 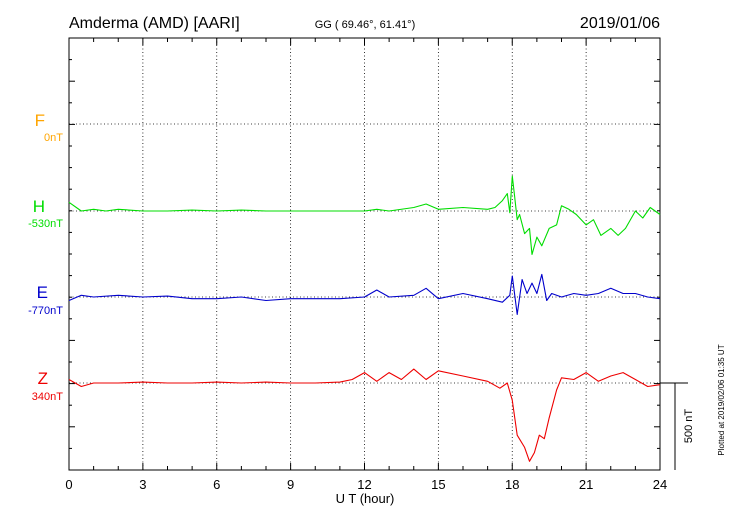 I want to click on x-tick-label: 18, so click(x=512, y=484).